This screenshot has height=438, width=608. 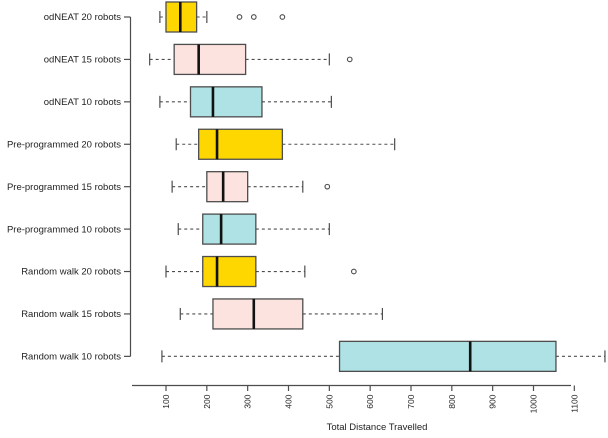 What do you see at coordinates (411, 401) in the screenshot?
I see `x-tick-label: 700` at bounding box center [411, 401].